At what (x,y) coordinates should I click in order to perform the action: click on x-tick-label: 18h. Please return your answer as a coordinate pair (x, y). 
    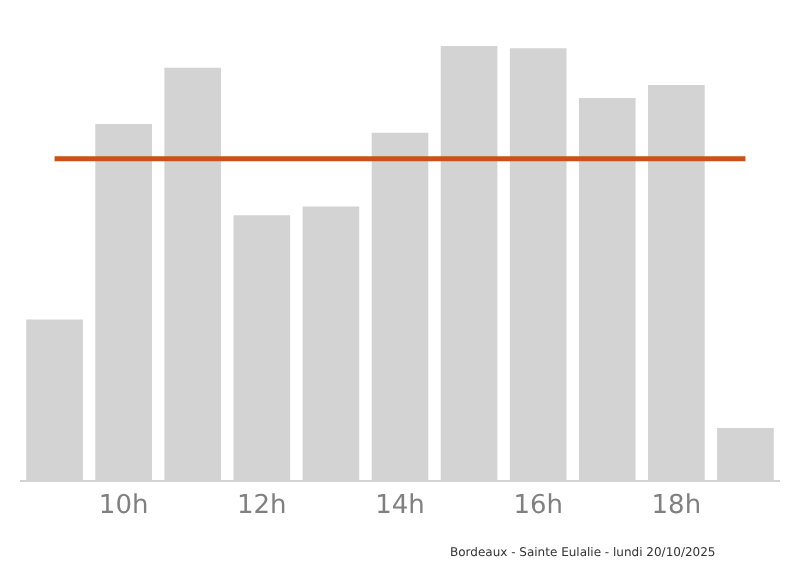
    Looking at the image, I should click on (676, 506).